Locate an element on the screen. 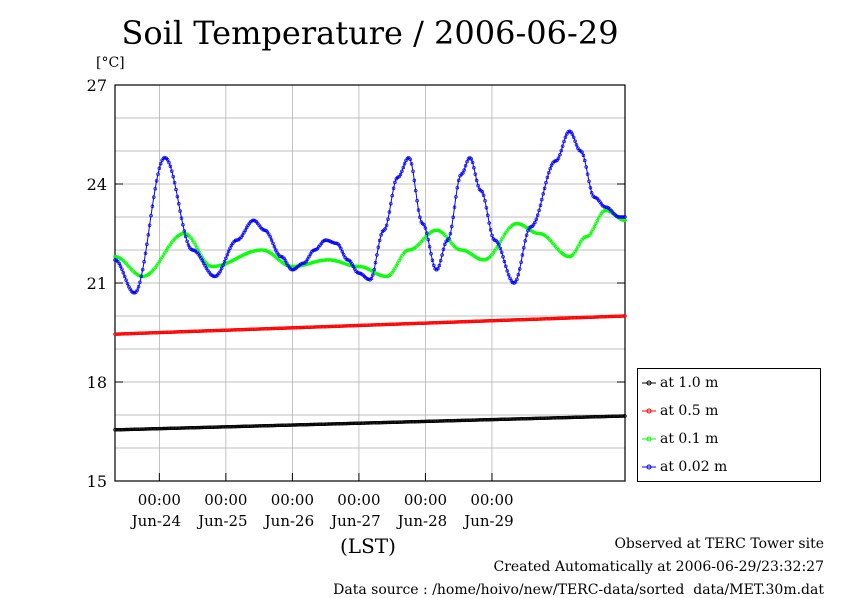 The height and width of the screenshot is (598, 842). legend-label: at 0.02 m is located at coordinates (694, 467).